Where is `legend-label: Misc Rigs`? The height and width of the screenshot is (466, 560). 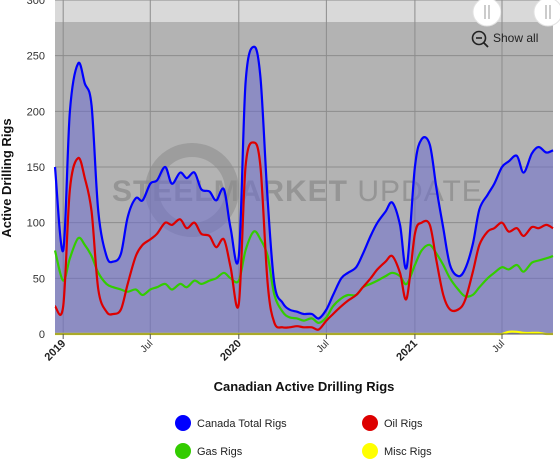 legend-label: Misc Rigs is located at coordinates (408, 452).